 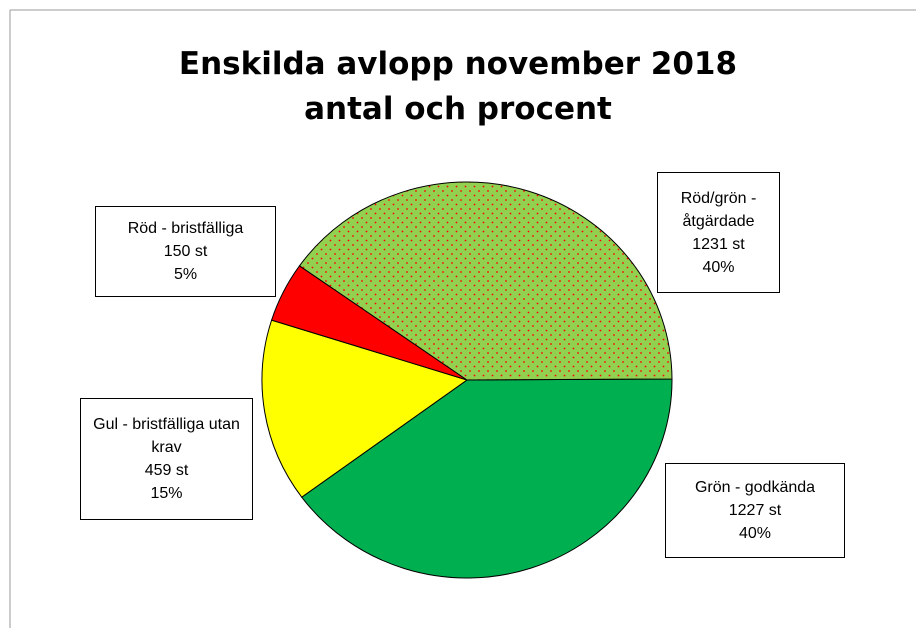 What do you see at coordinates (166, 470) in the screenshot?
I see `label-line: 459 st` at bounding box center [166, 470].